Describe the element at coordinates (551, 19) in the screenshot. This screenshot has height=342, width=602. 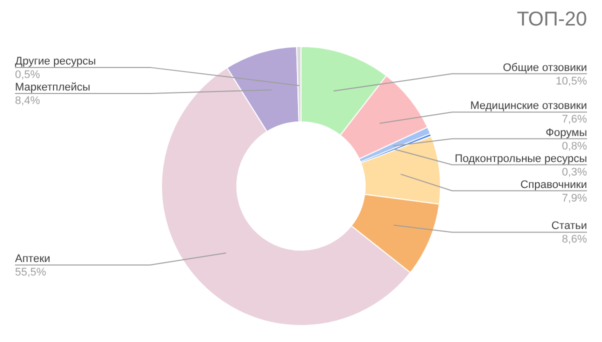
I see `chart-title: ТОП-20` at that location.